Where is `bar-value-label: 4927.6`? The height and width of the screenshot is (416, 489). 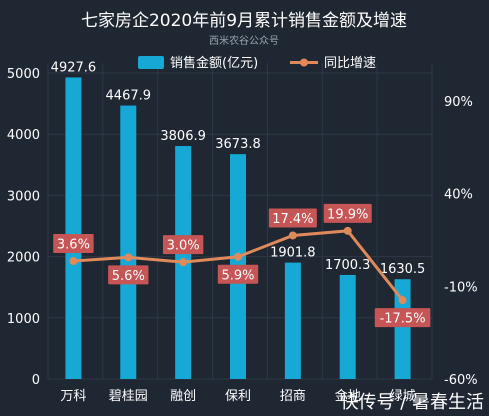 bar-value-label: 4927.6 is located at coordinates (74, 67).